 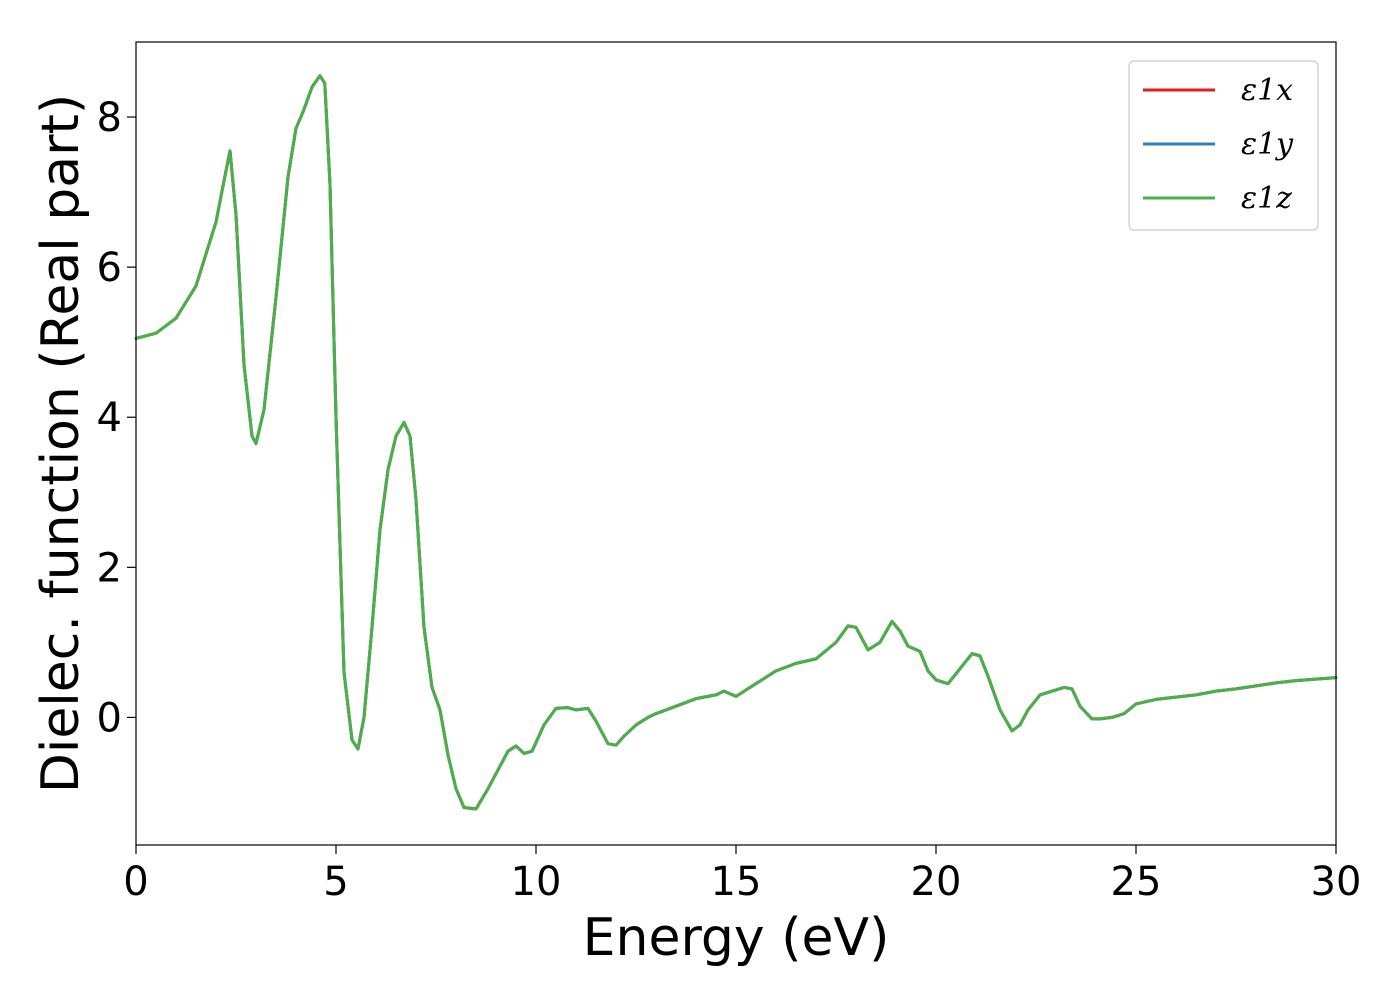 What do you see at coordinates (736, 882) in the screenshot?
I see `x-tick-label: 15` at bounding box center [736, 882].